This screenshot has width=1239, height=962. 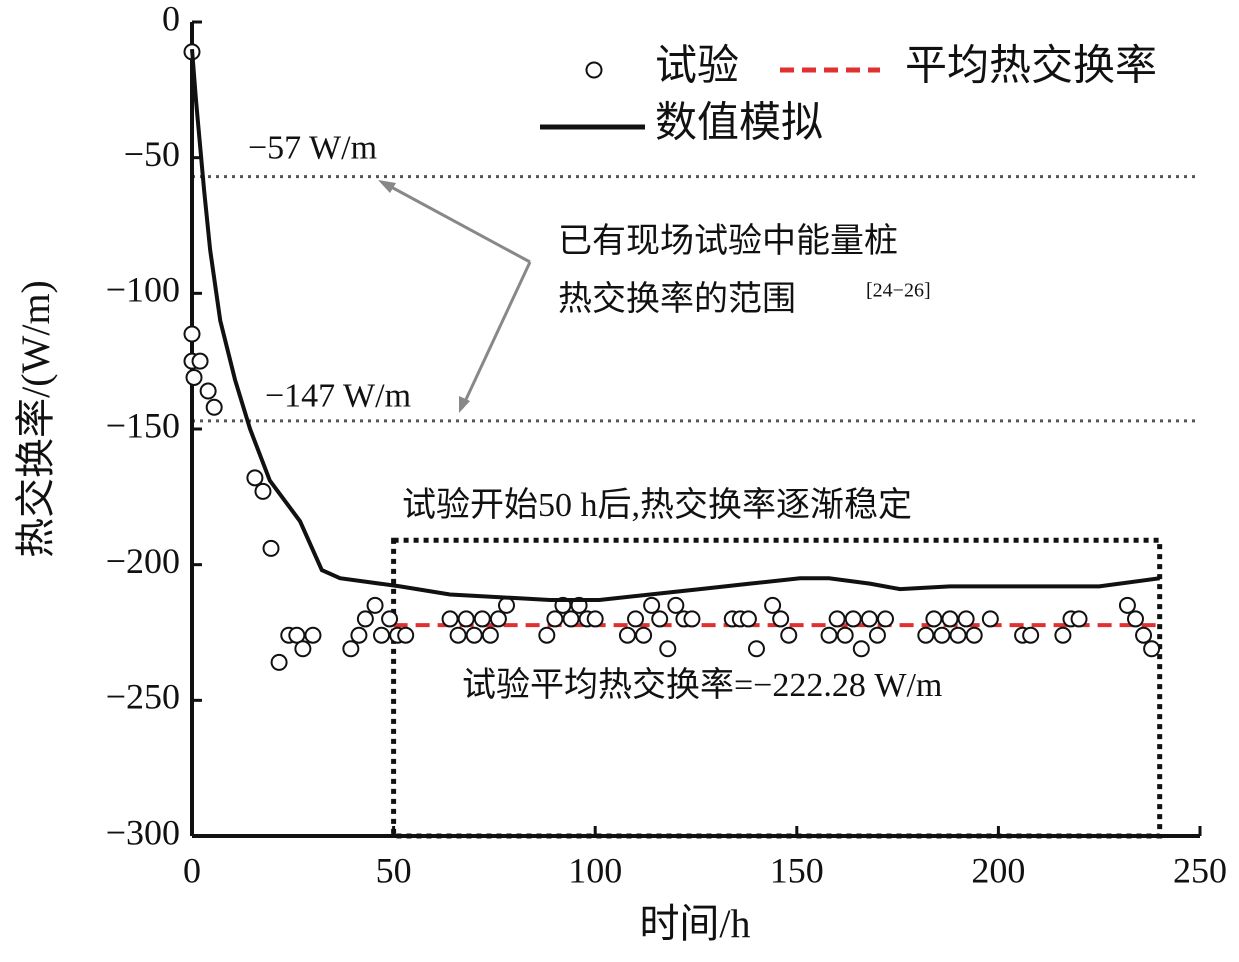 What do you see at coordinates (797, 870) in the screenshot?
I see `x-tick-label: 150` at bounding box center [797, 870].